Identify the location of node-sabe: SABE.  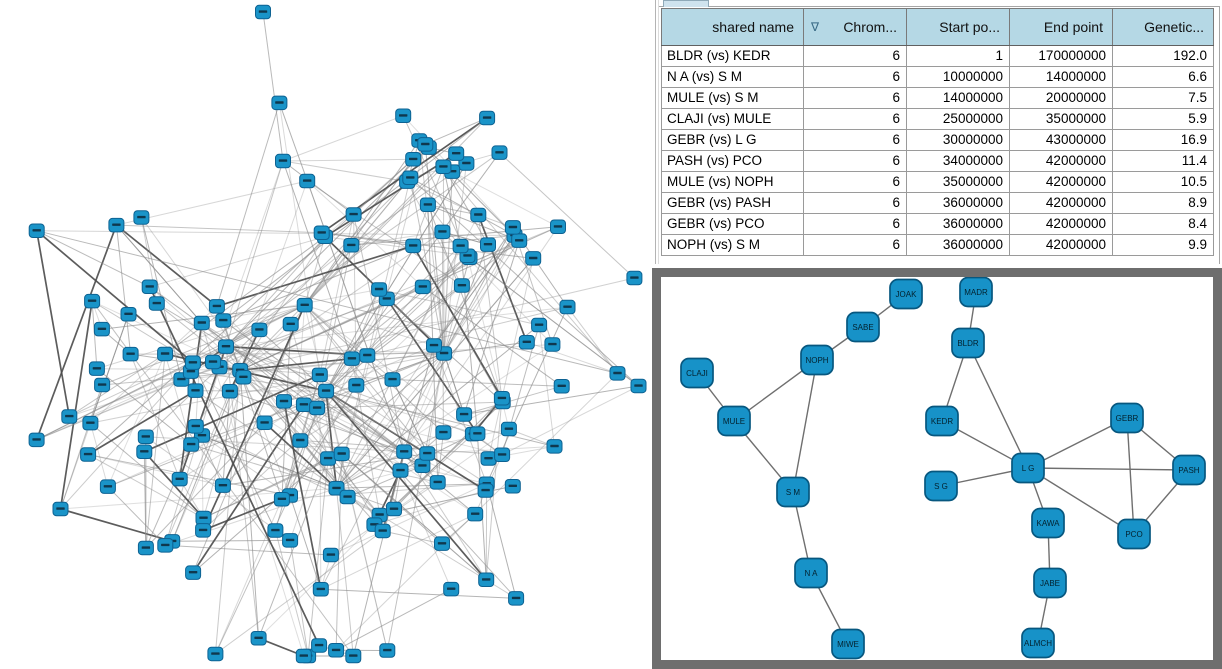
(863, 327).